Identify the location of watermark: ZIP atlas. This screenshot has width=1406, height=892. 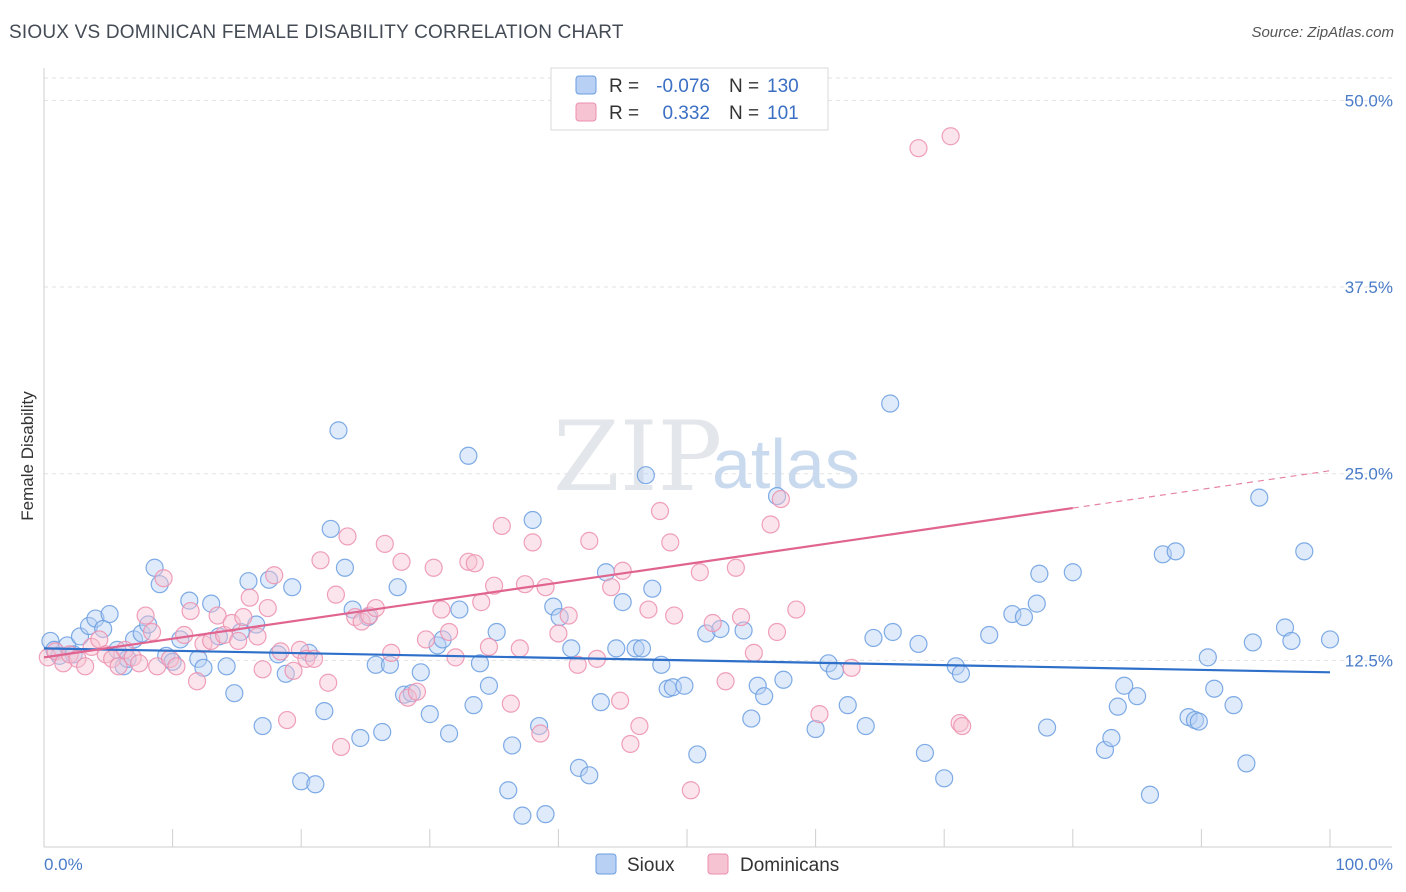
(706, 457).